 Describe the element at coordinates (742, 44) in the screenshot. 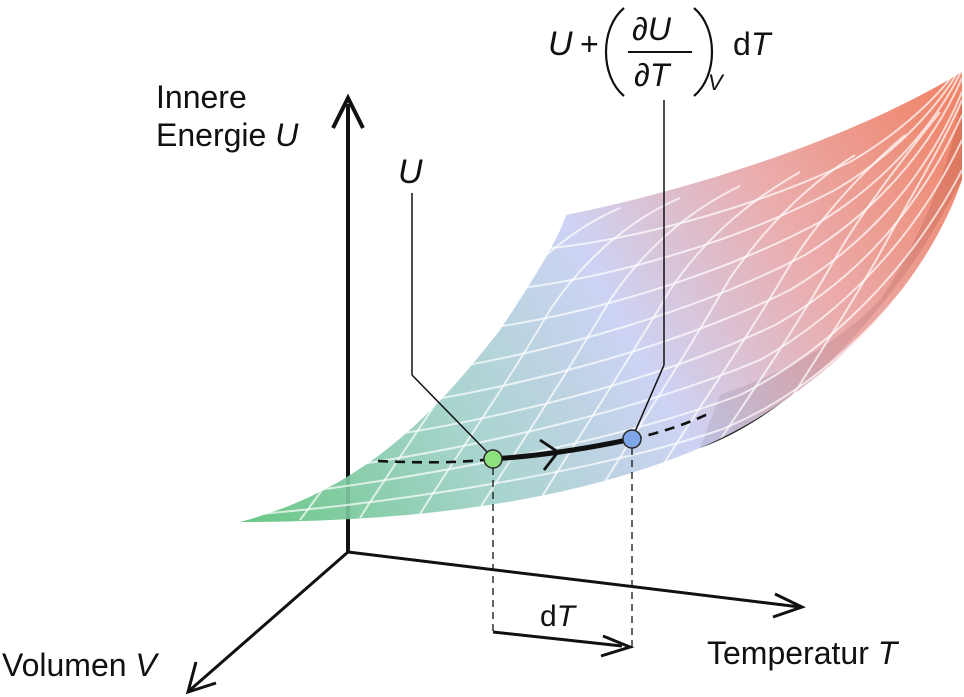

I see `expr-d: d` at that location.